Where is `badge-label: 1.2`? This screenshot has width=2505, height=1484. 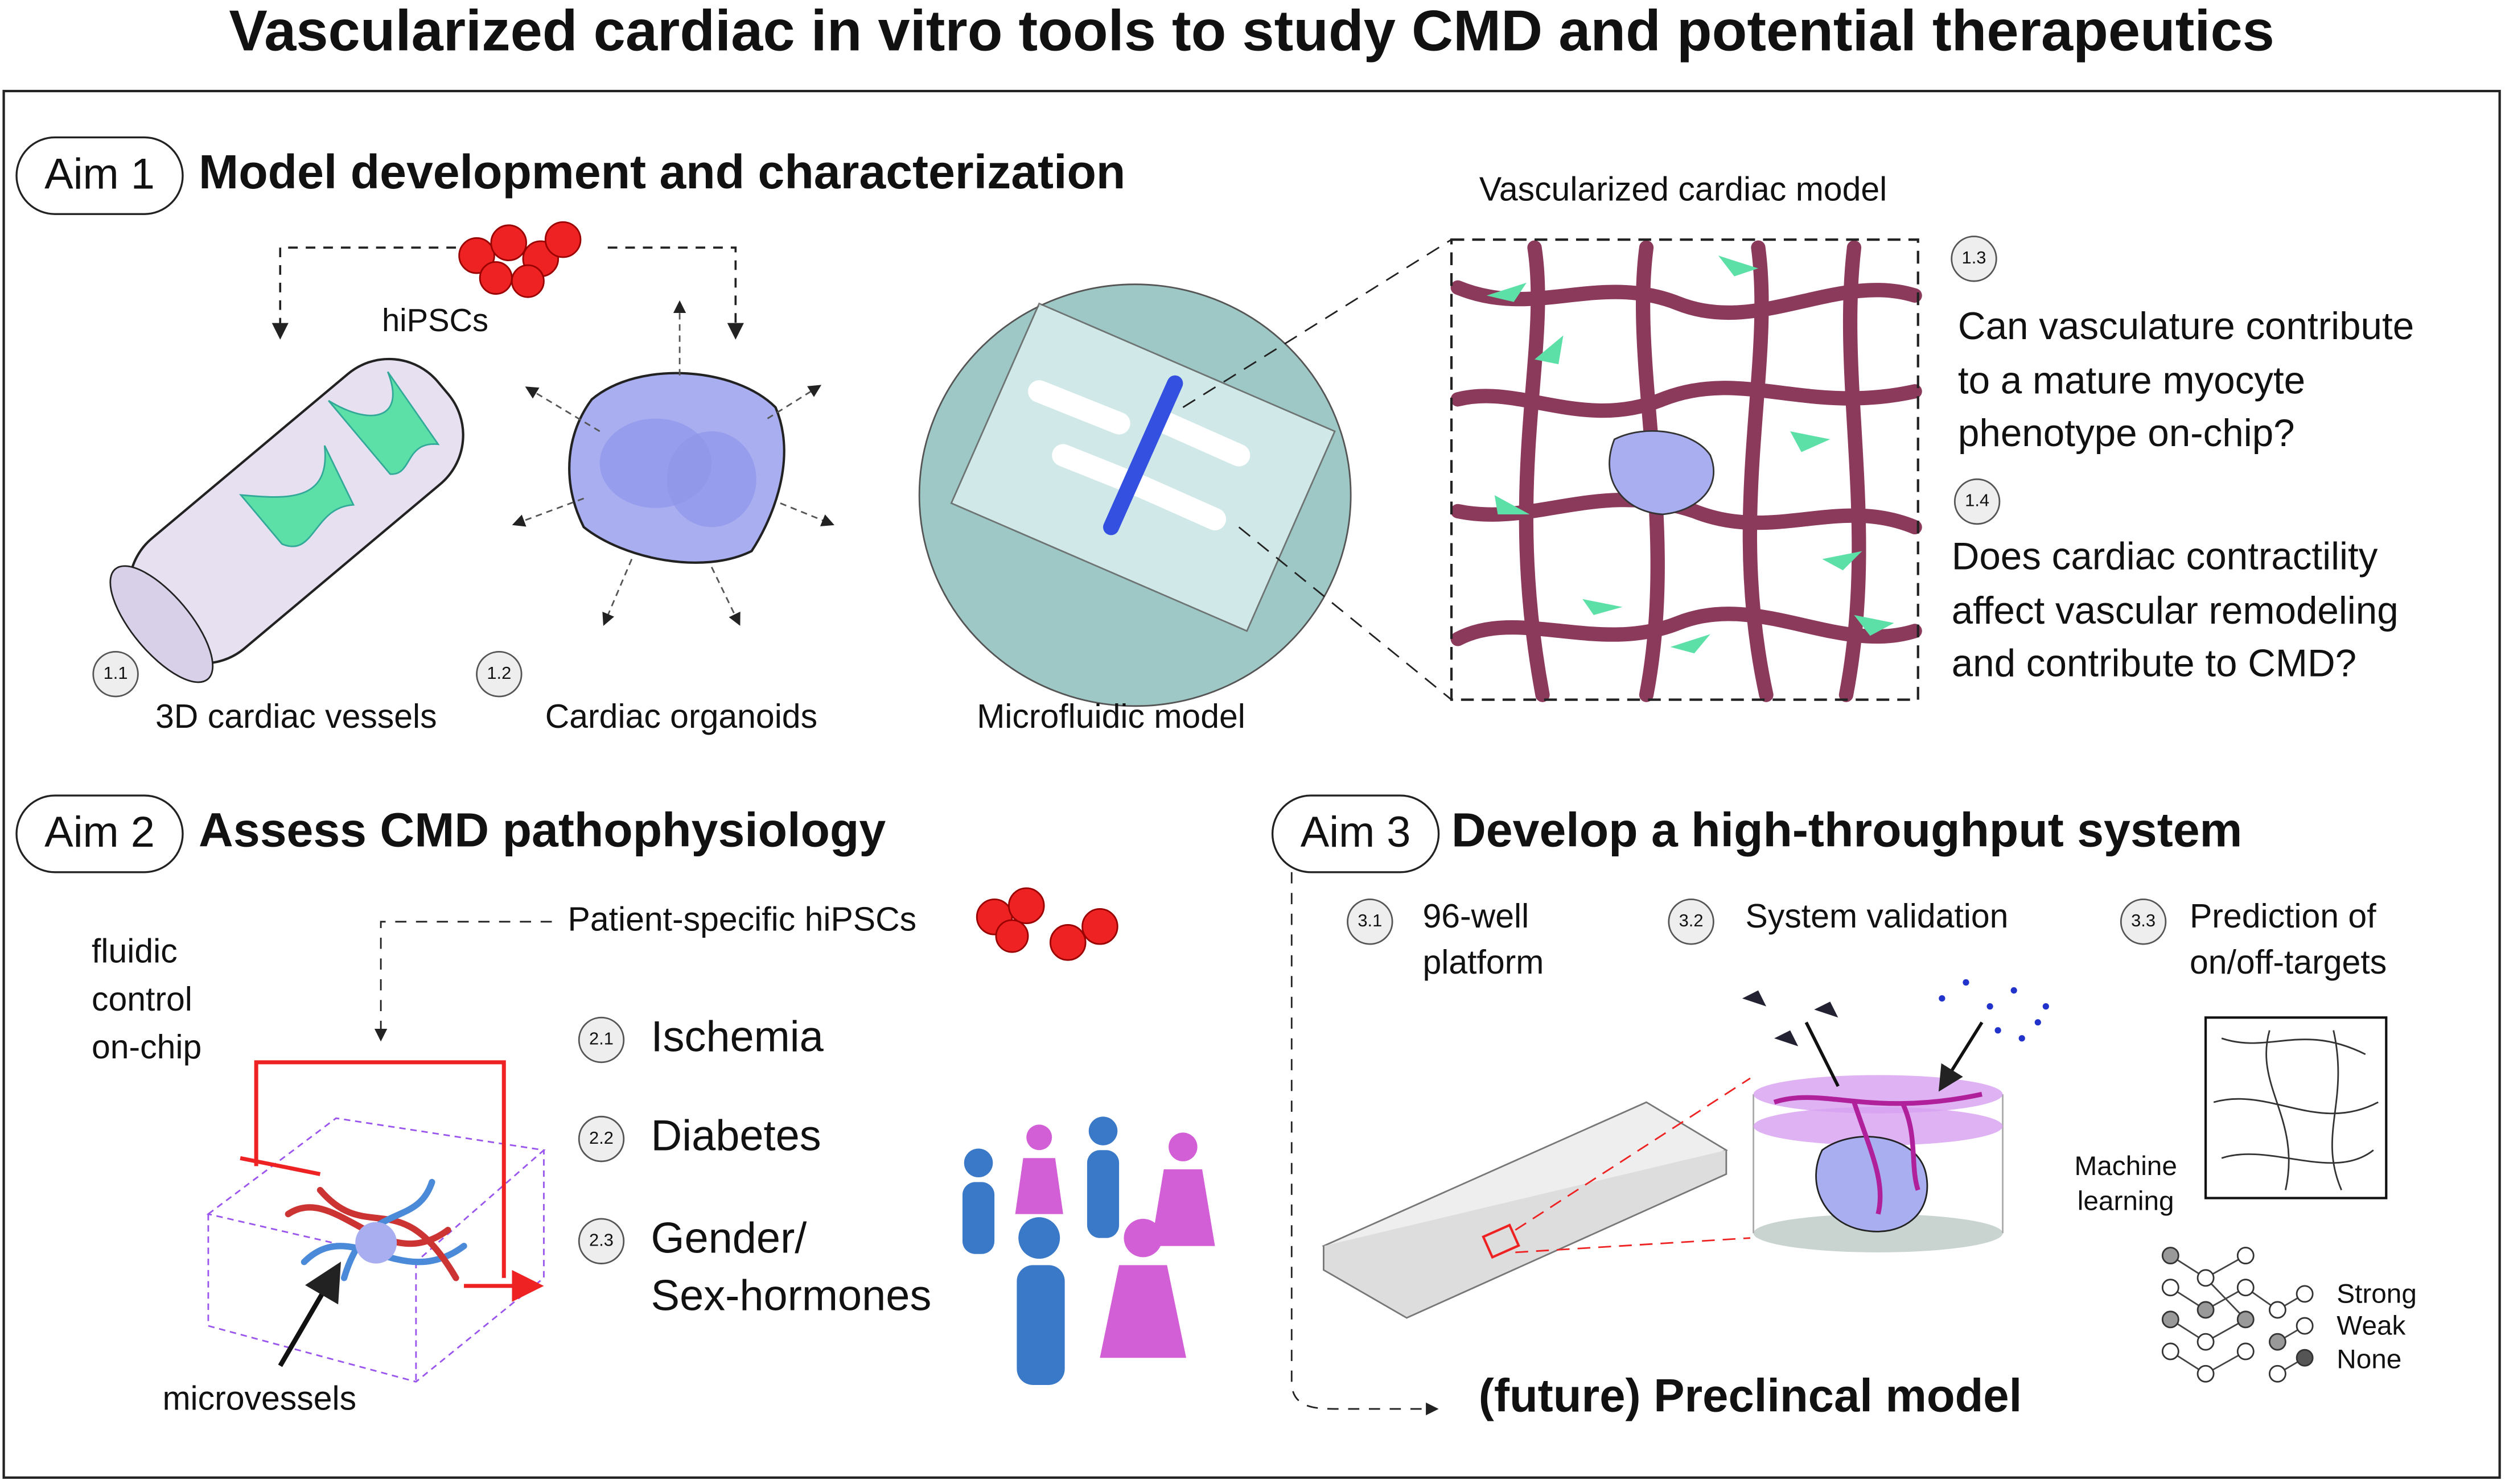
badge-label: 1.2 is located at coordinates (499, 673).